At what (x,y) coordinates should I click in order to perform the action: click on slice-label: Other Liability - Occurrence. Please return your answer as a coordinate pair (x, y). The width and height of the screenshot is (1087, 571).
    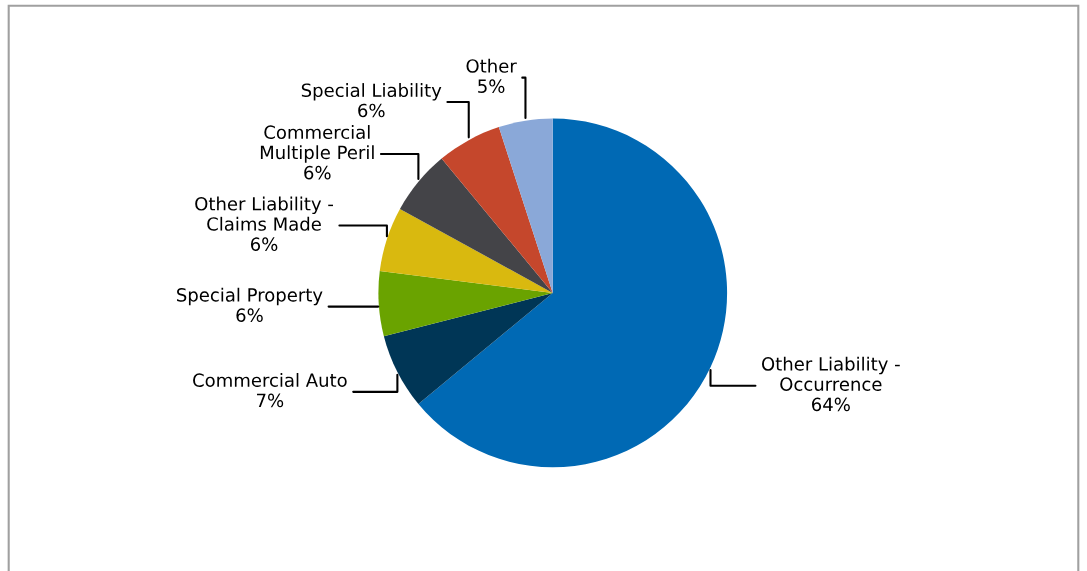
    Looking at the image, I should click on (831, 373).